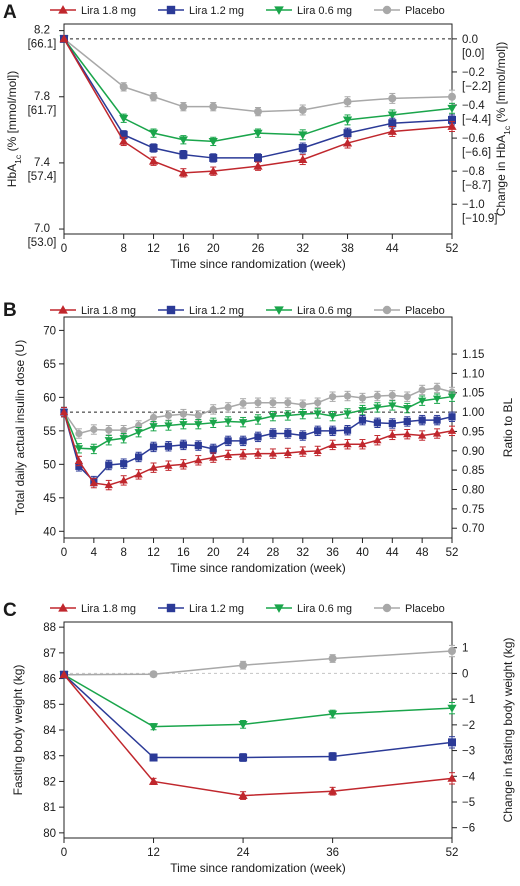 The height and width of the screenshot is (886, 520). I want to click on y-tick-label-left-secondary: [61.7], so click(42, 111).